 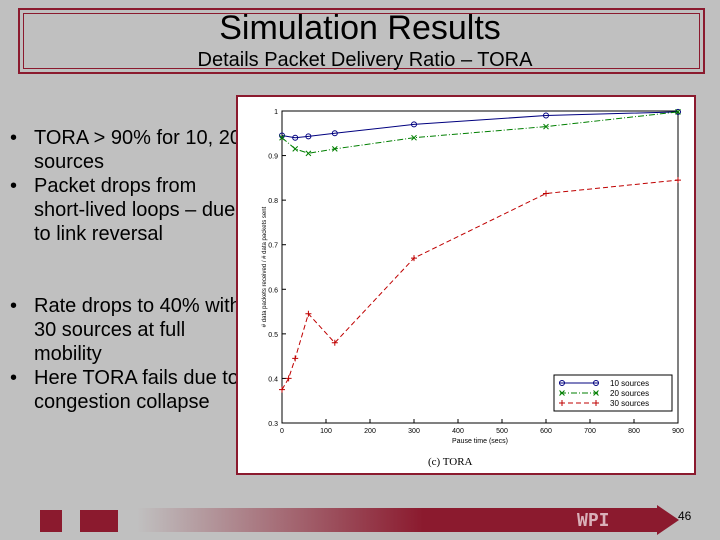 I want to click on page-number: 46, so click(x=685, y=516).